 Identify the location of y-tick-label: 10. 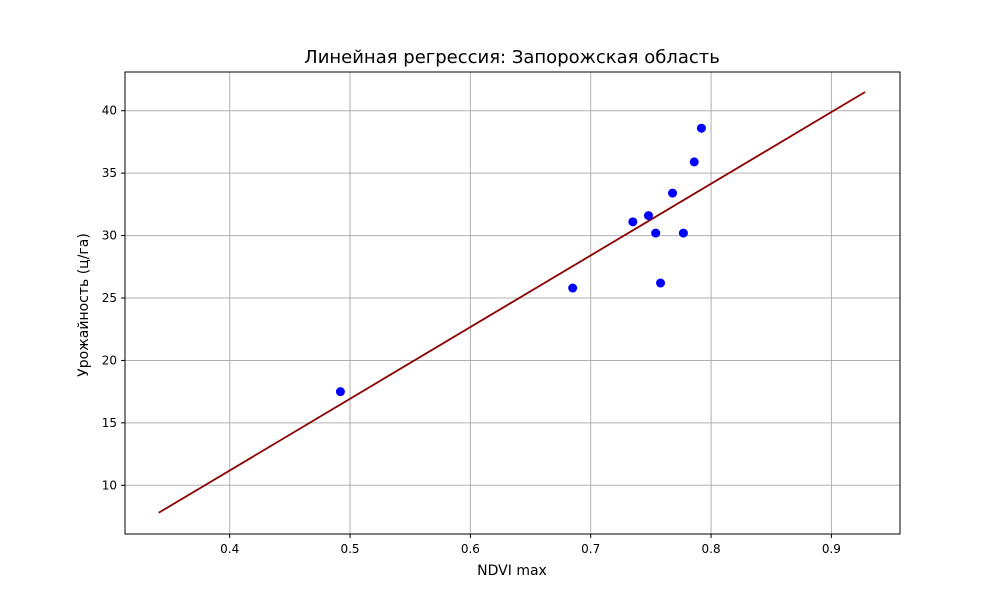
(109, 485).